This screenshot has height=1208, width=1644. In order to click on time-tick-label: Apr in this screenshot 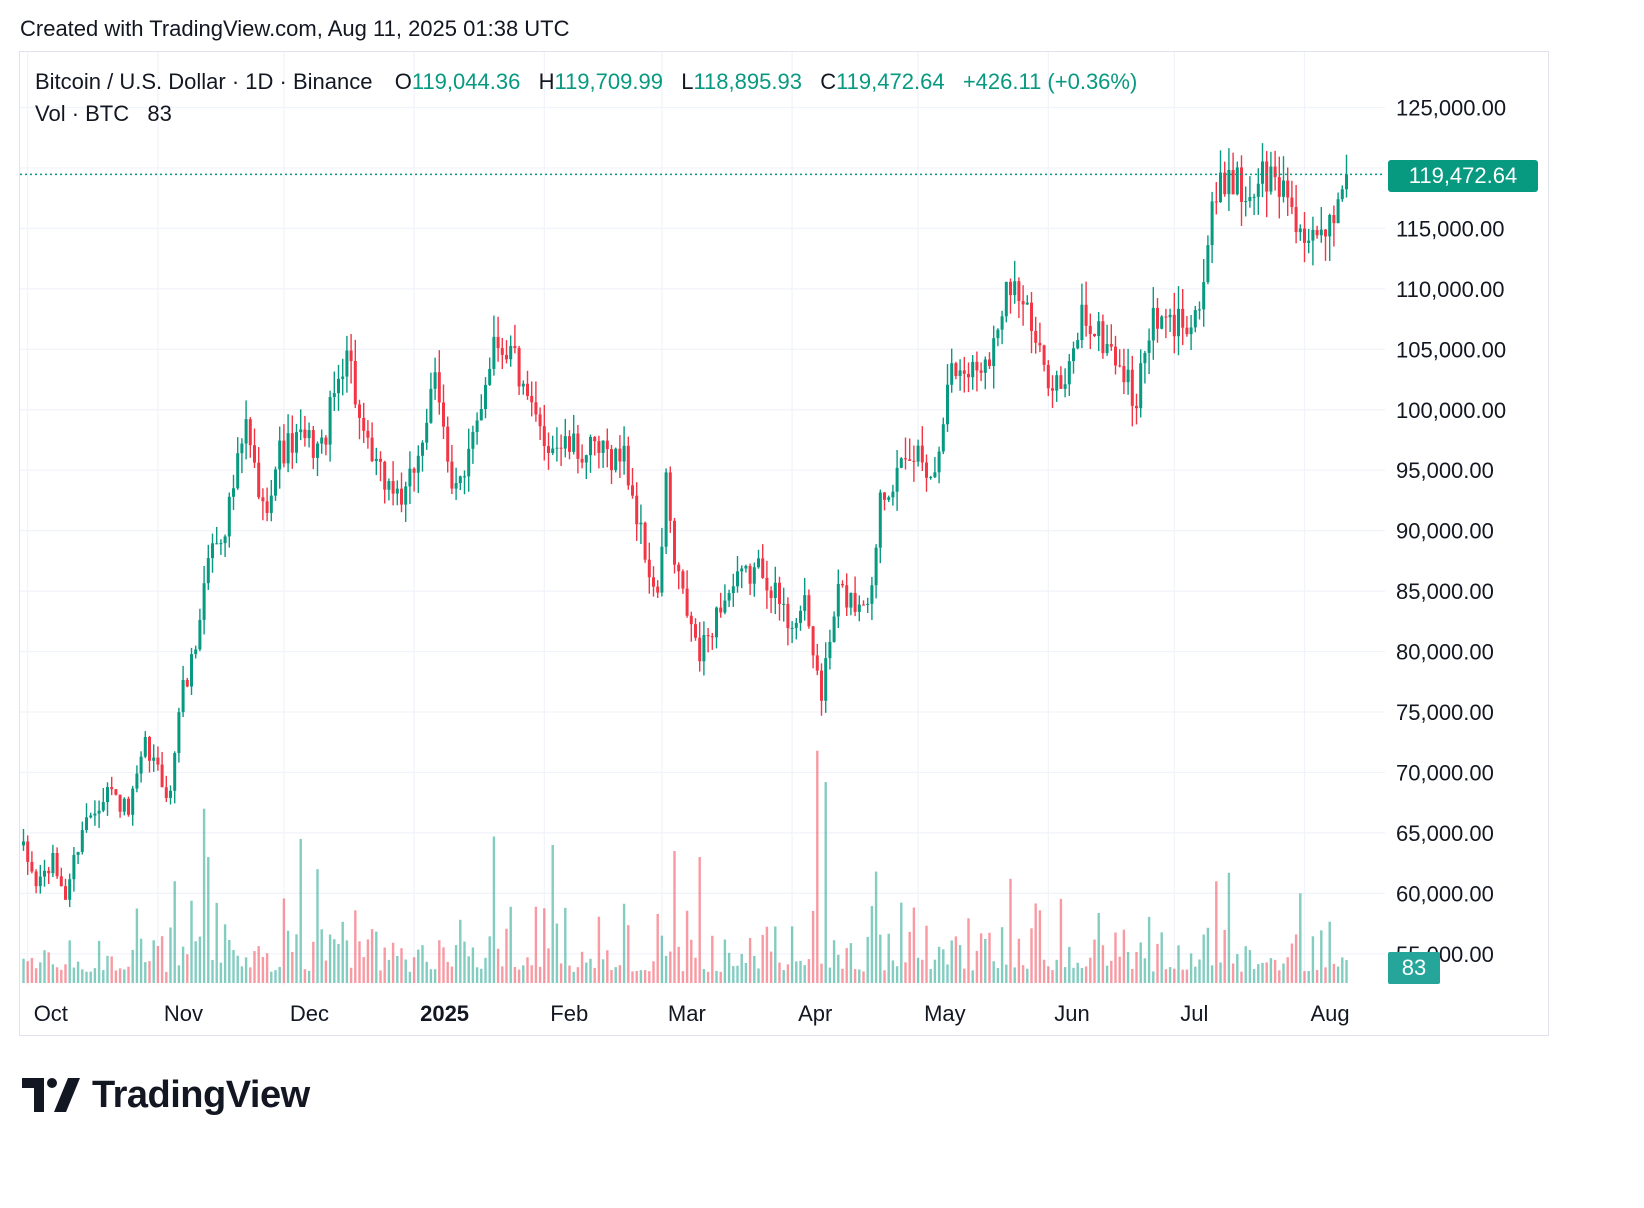, I will do `click(815, 1013)`.